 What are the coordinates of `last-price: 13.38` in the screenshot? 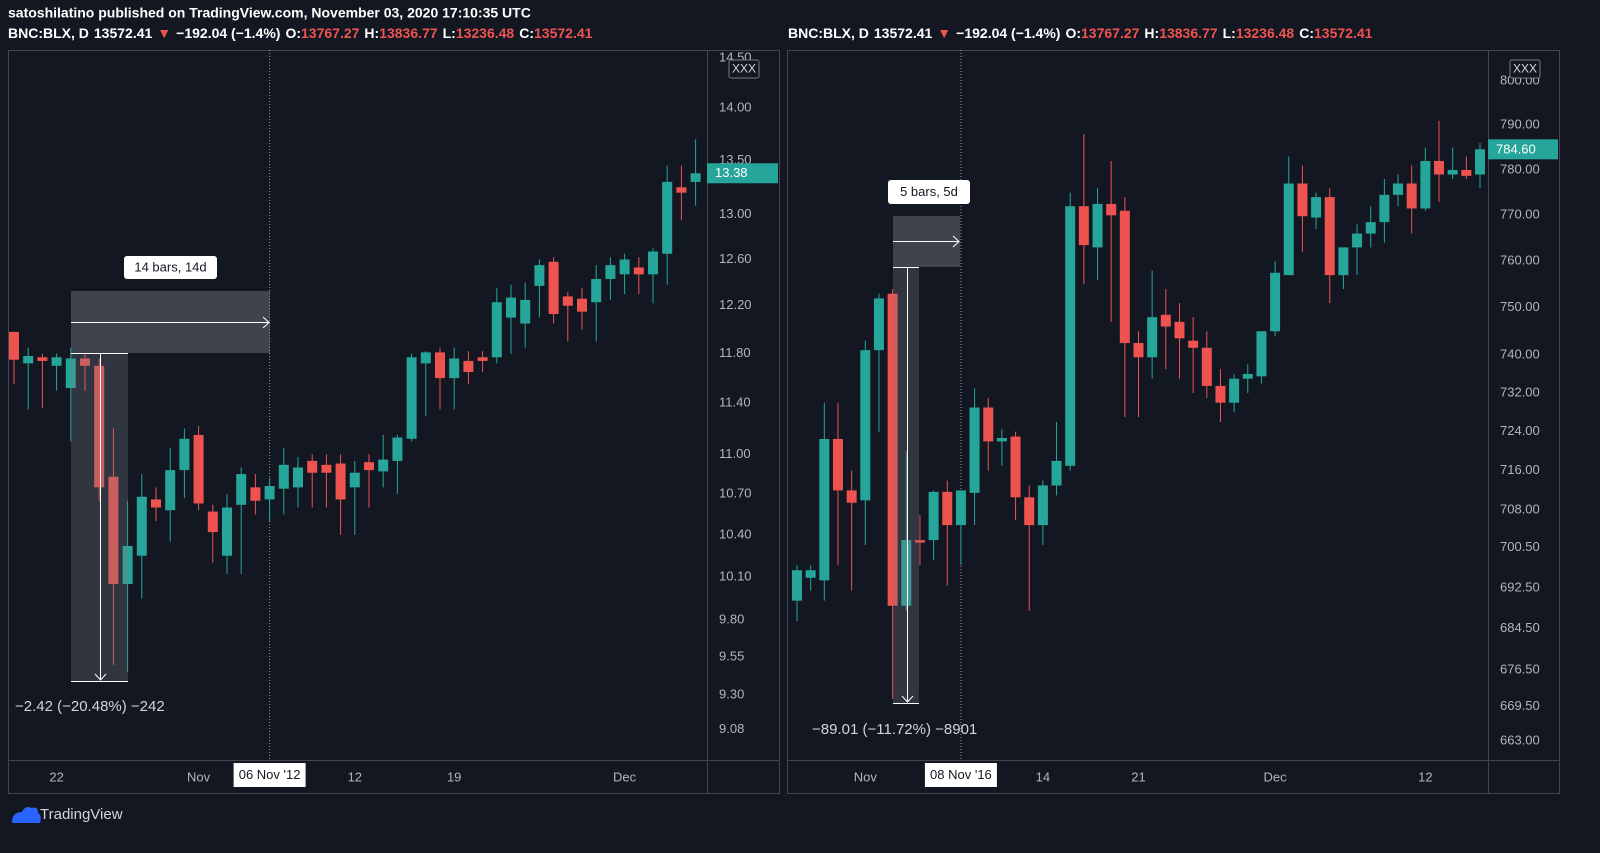 It's located at (731, 172).